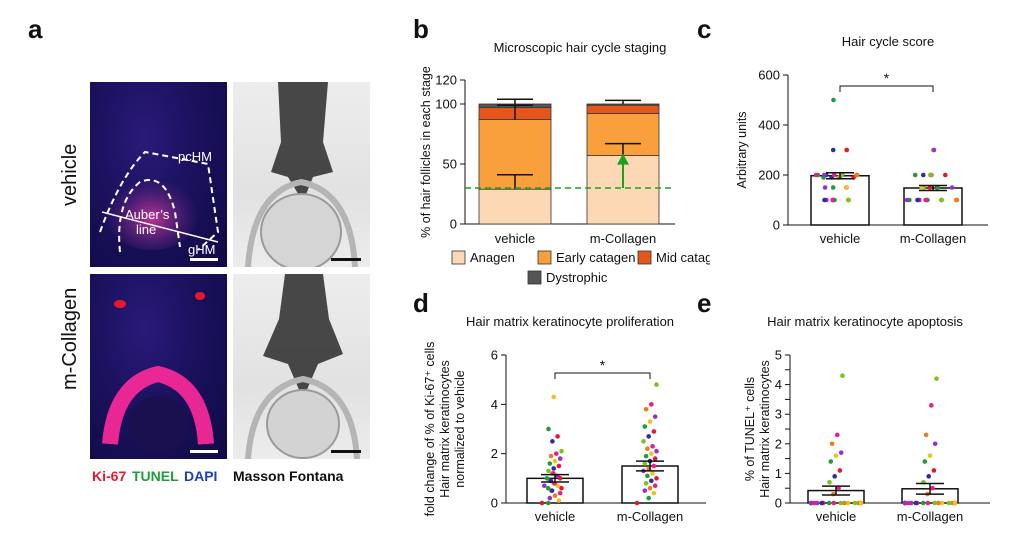 The height and width of the screenshot is (545, 1024). What do you see at coordinates (201, 249) in the screenshot?
I see `label-ghm: gHM` at bounding box center [201, 249].